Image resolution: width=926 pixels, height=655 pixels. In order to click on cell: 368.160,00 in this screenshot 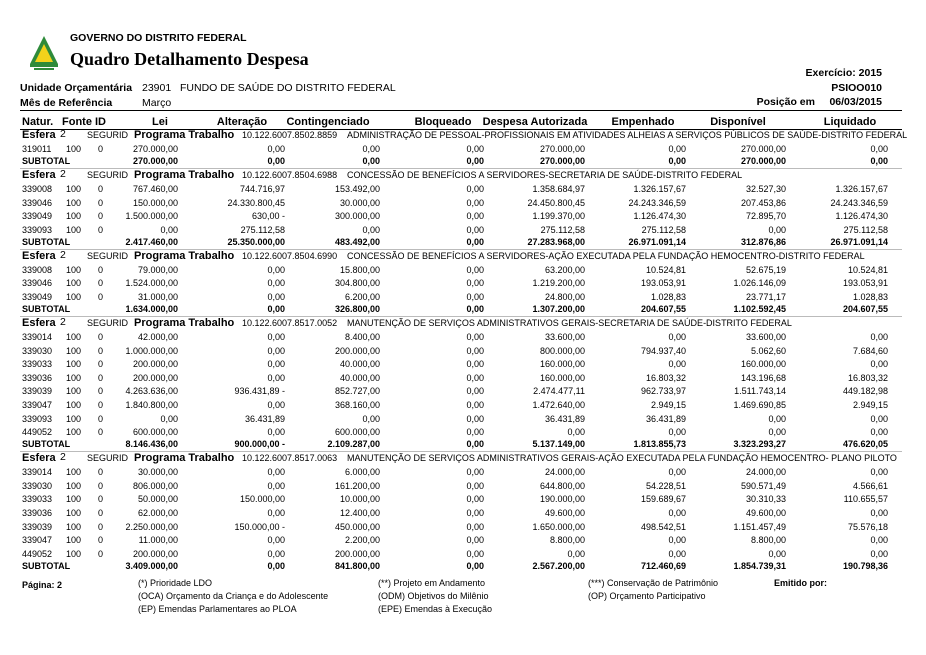, I will do `click(357, 405)`.